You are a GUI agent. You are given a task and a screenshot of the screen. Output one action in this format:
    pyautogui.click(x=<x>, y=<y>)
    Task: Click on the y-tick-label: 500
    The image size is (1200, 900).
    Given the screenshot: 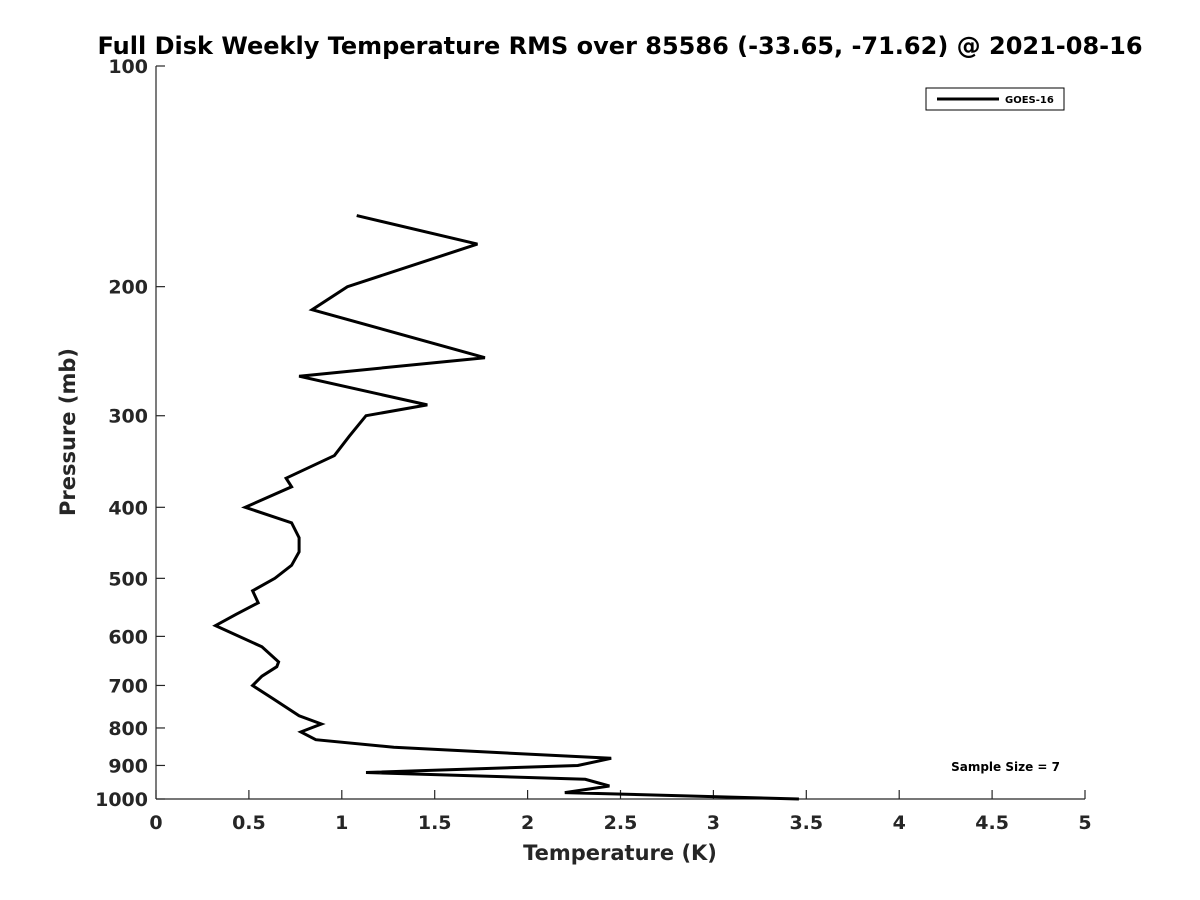 What is the action you would take?
    pyautogui.click(x=128, y=579)
    